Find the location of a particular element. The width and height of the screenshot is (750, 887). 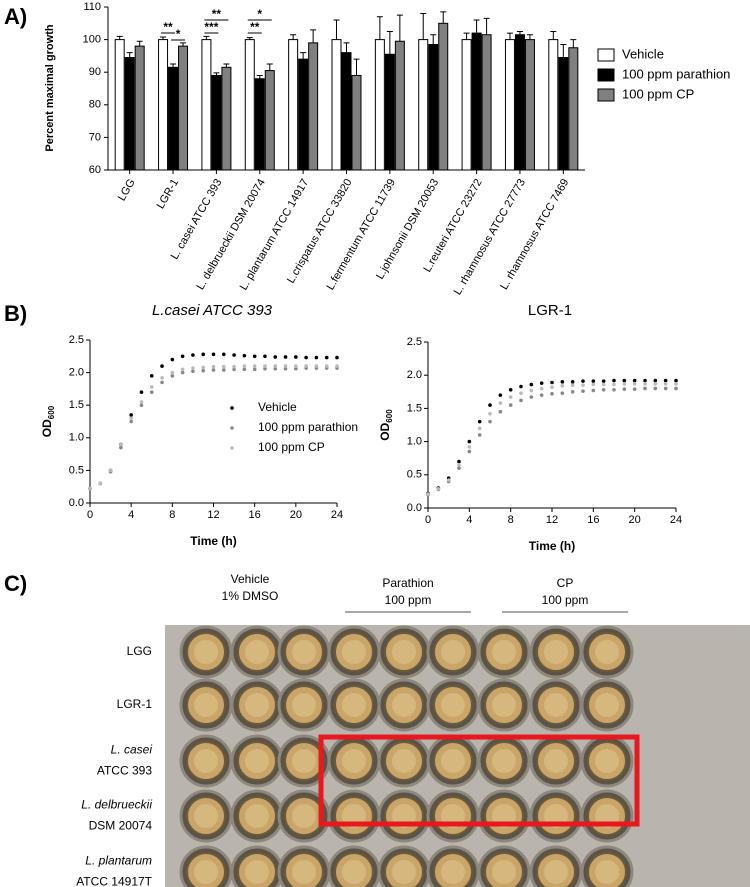

column-header: 1% DMSO is located at coordinates (250, 596).